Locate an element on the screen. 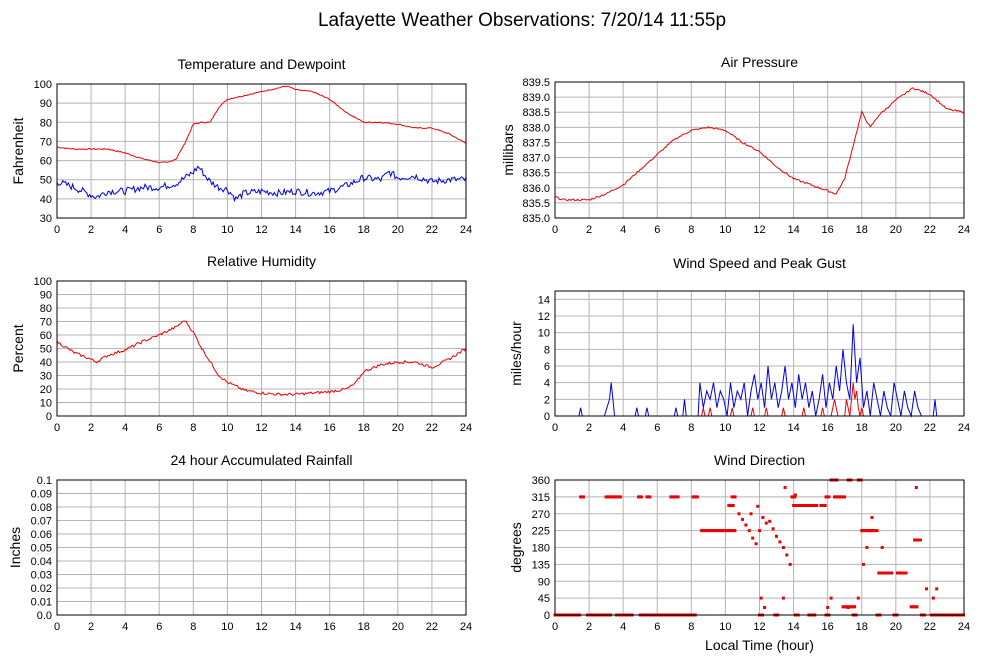 Image resolution: width=999 pixels, height=664 pixels. y-tick-label: 10 is located at coordinates (46, 404).